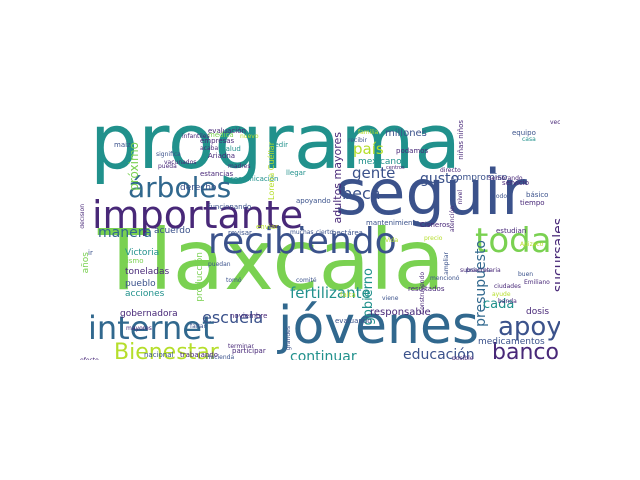 This screenshot has width=640, height=480. I want to click on word: resultados, so click(426, 289).